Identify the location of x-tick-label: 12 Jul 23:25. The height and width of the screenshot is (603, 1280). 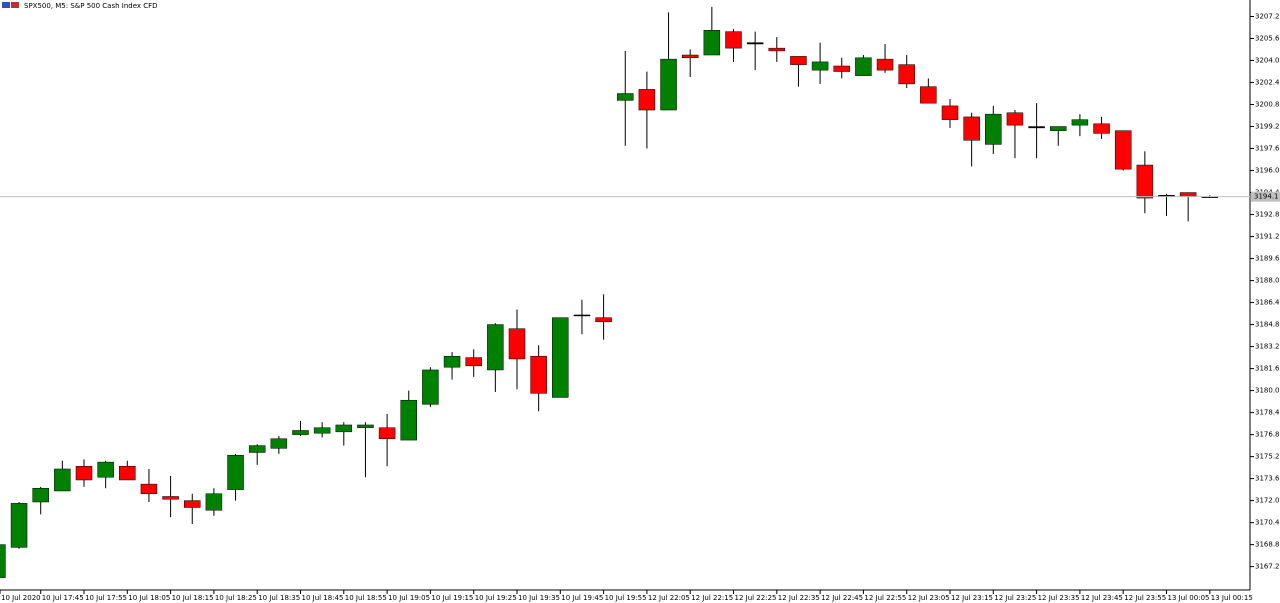
(1015, 598).